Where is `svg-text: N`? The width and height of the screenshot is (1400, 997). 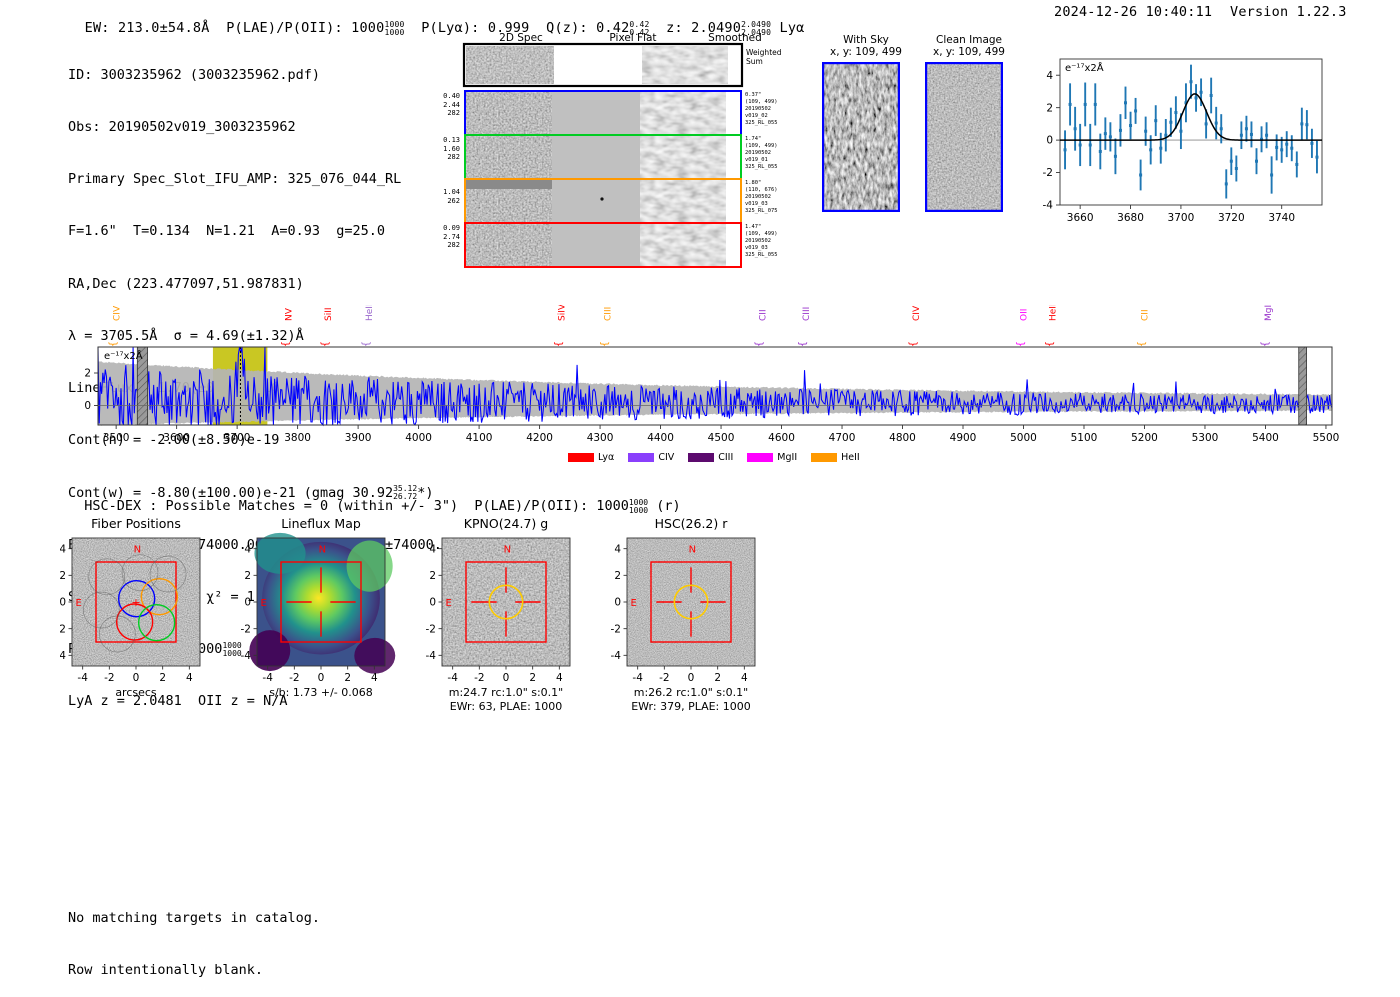 svg-text: N is located at coordinates (322, 550).